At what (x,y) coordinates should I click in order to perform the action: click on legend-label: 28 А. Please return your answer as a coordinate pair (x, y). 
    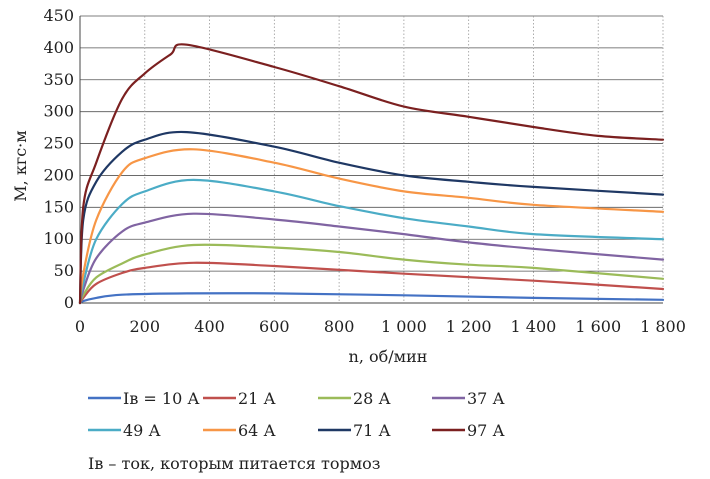
    Looking at the image, I should click on (372, 398).